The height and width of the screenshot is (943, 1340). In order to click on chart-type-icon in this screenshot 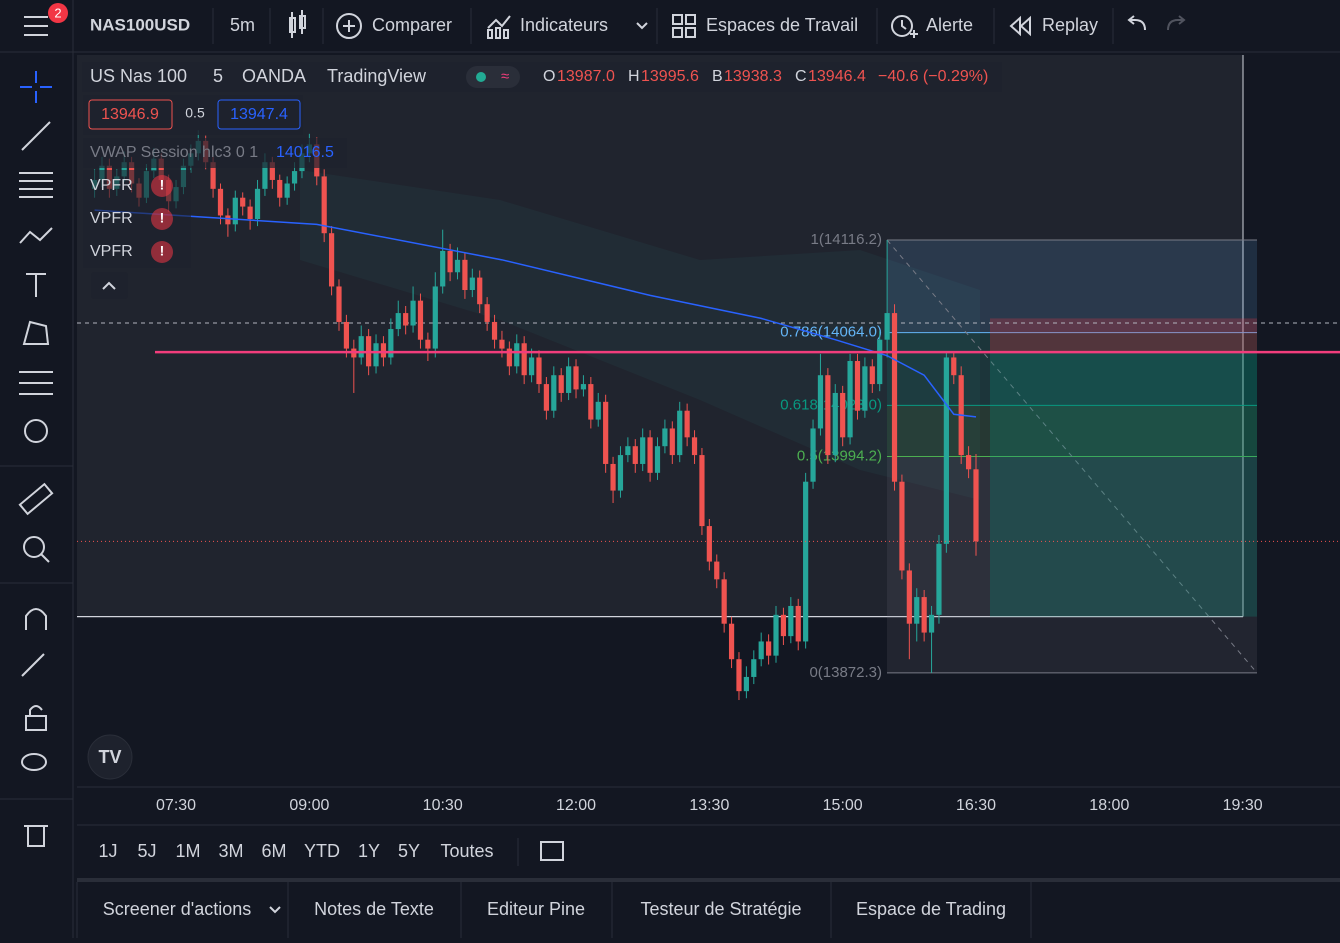, I will do `click(297, 24)`.